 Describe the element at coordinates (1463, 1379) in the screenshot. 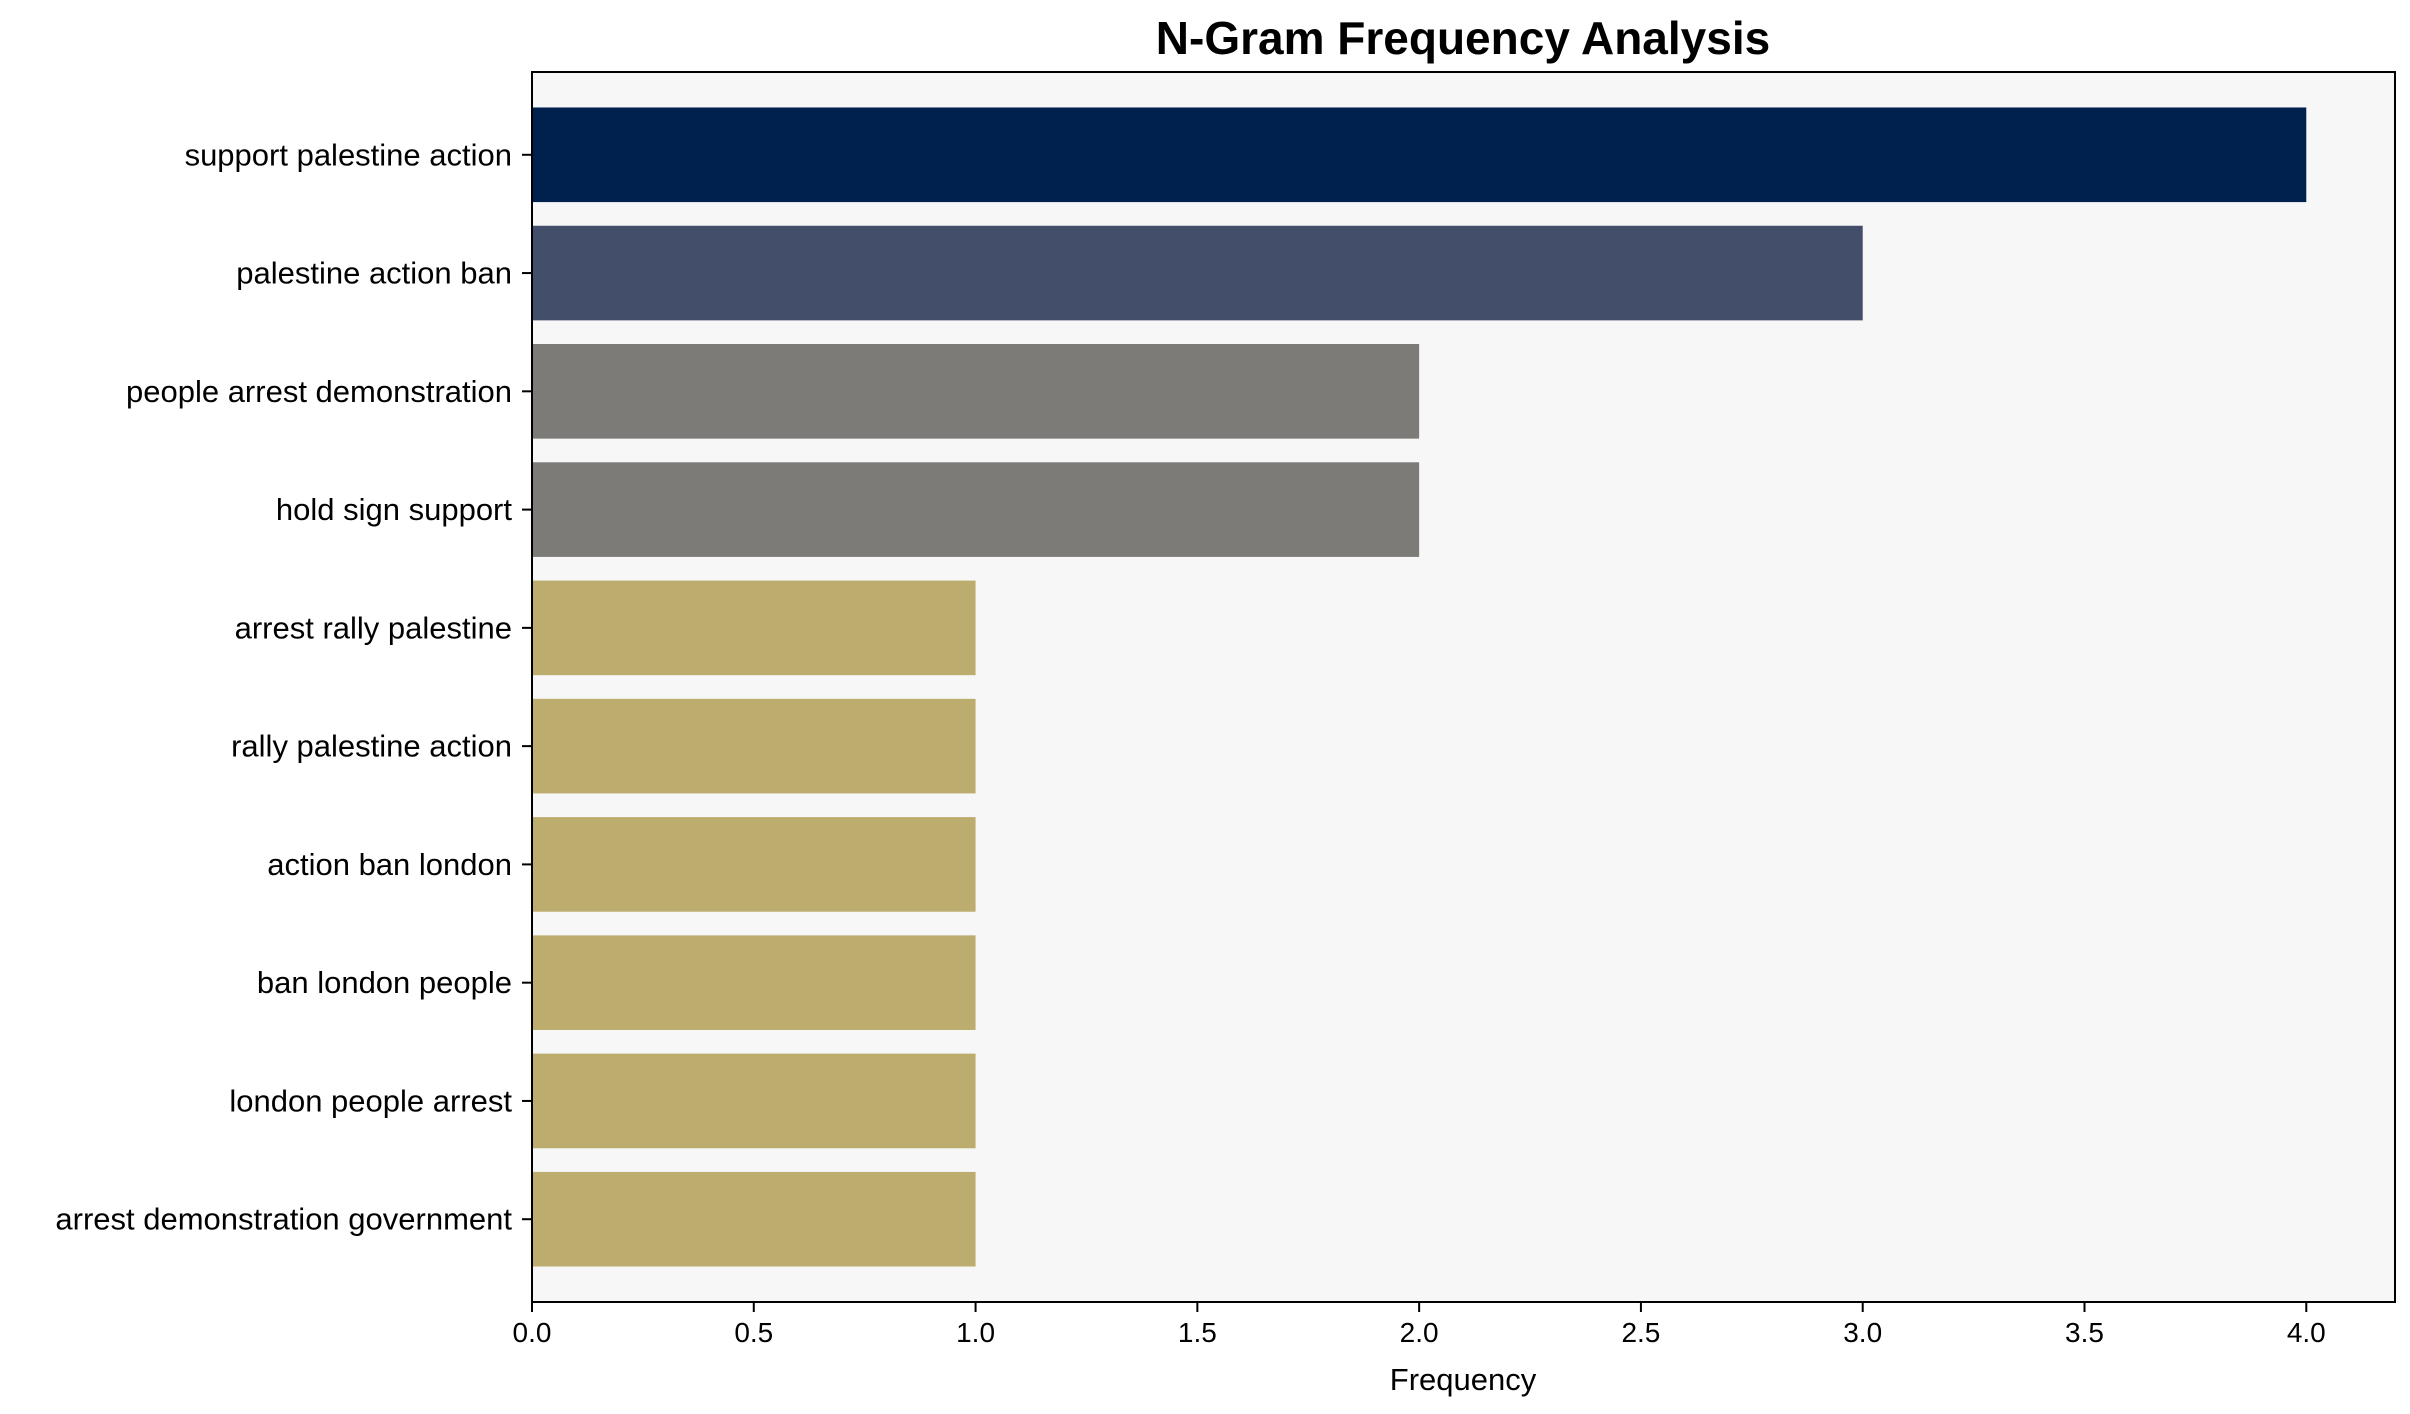

I see `x-axis-label: Frequency` at that location.